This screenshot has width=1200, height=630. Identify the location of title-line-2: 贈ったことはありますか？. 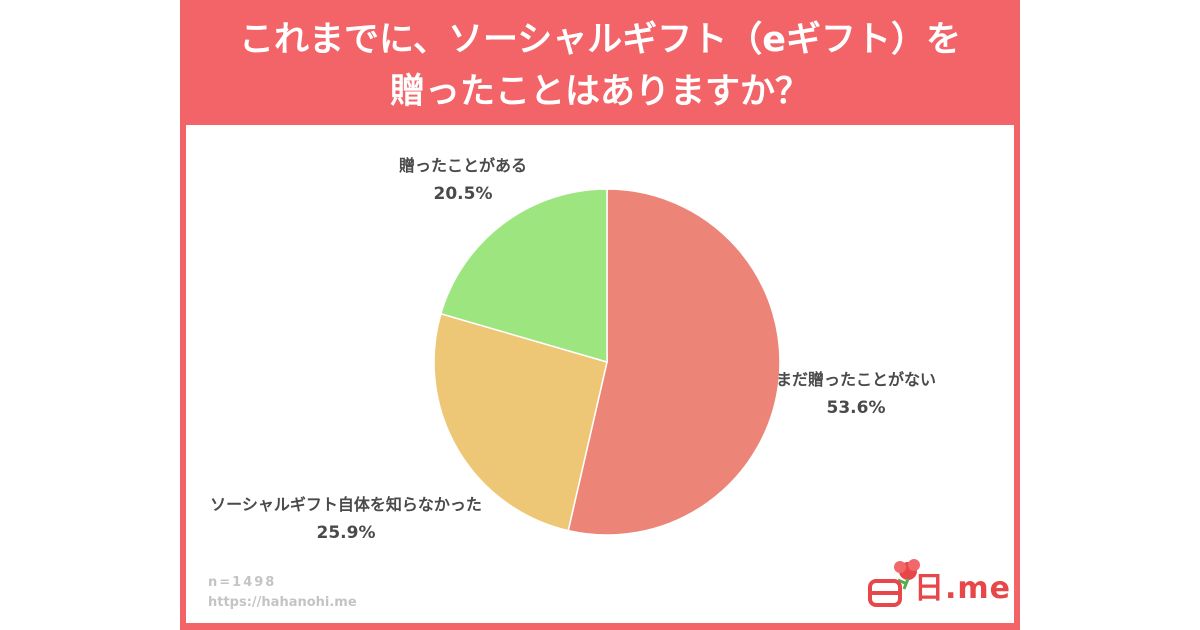
(599, 92).